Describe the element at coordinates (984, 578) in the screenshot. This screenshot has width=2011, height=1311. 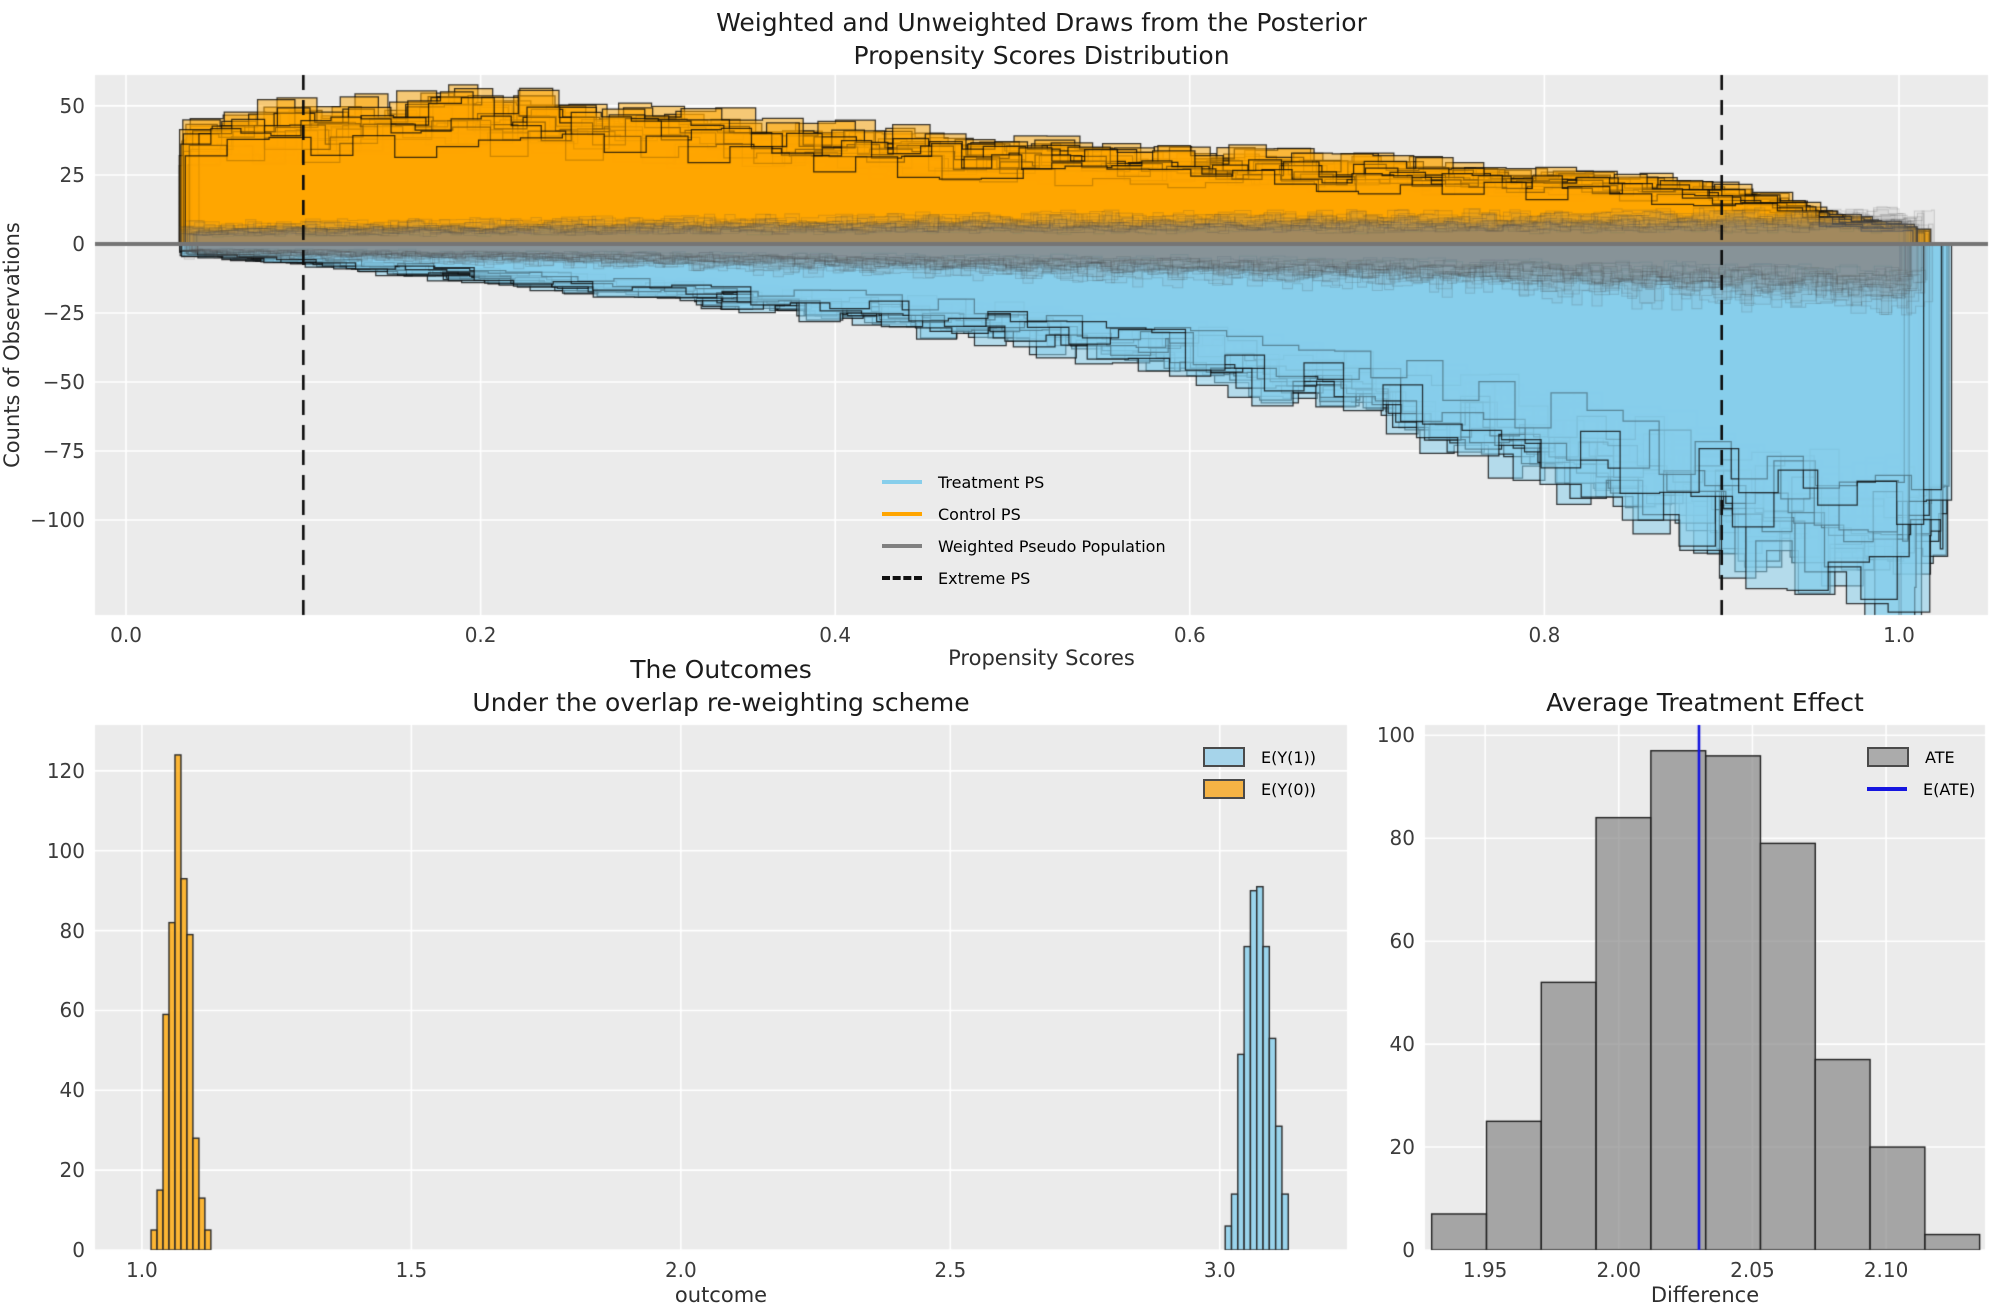
I see `legend-label: Extreme PS` at that location.